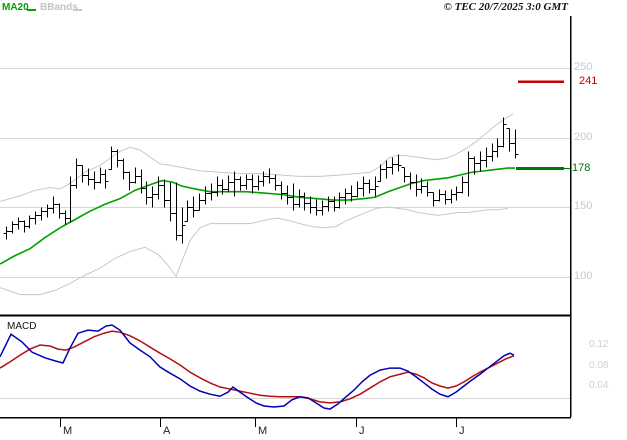  What do you see at coordinates (583, 137) in the screenshot?
I see `price-axis-label-200: 200` at bounding box center [583, 137].